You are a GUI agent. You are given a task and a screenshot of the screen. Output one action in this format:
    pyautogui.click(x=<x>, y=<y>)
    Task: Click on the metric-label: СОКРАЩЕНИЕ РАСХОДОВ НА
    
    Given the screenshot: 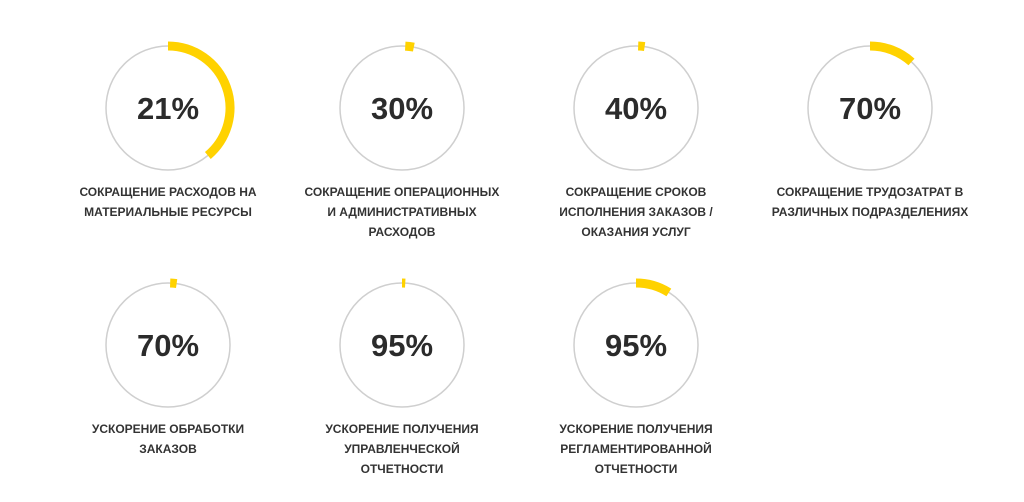 What is the action you would take?
    pyautogui.click(x=167, y=192)
    